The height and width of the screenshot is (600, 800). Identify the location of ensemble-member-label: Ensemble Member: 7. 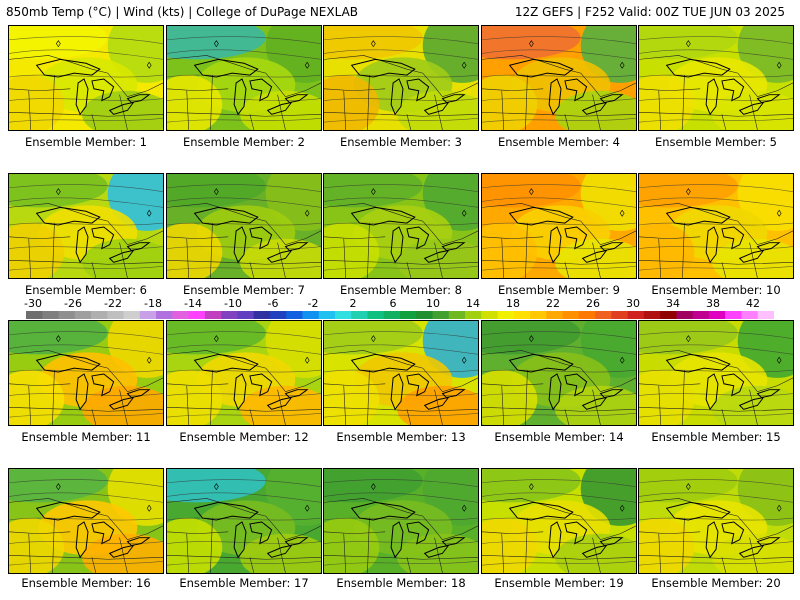
(244, 290).